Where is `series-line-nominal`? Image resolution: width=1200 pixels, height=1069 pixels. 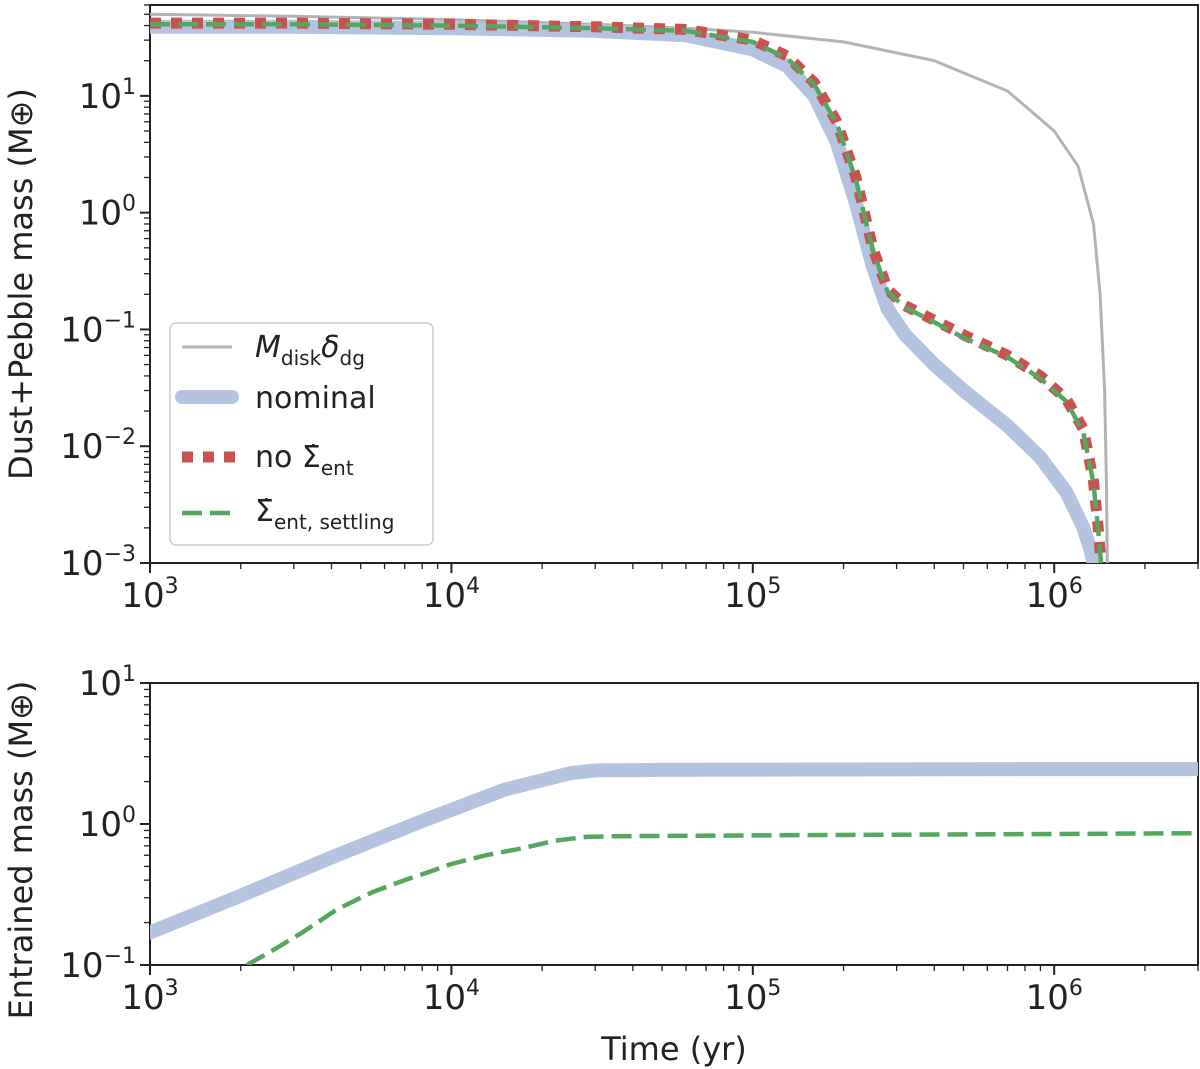
series-line-nominal is located at coordinates (674, 851).